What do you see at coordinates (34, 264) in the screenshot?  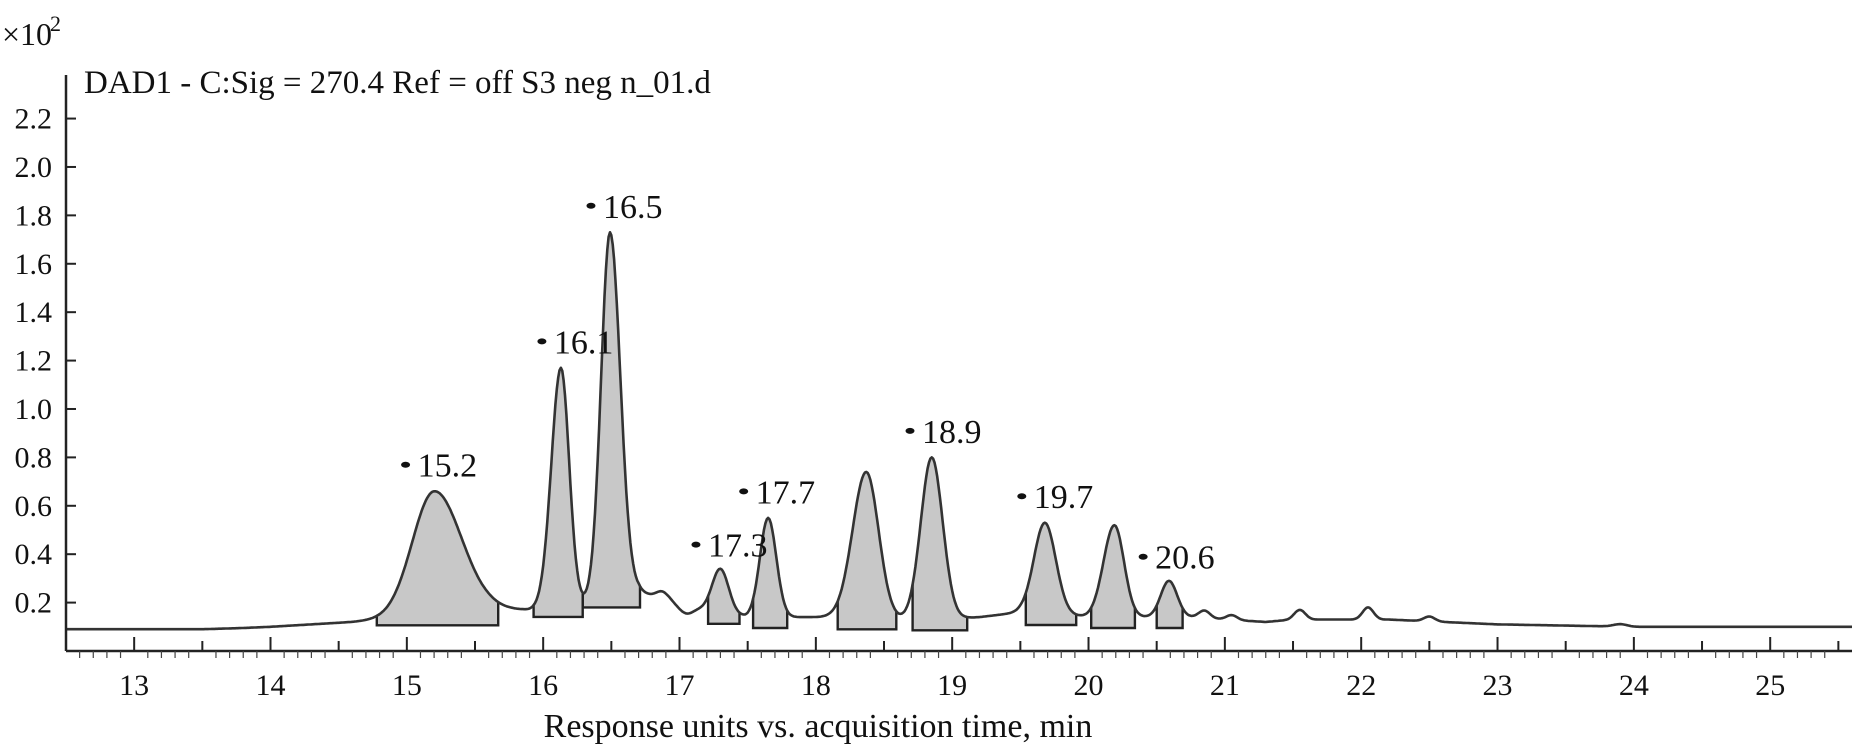 I see `y-tick-label-8: 1.6` at bounding box center [34, 264].